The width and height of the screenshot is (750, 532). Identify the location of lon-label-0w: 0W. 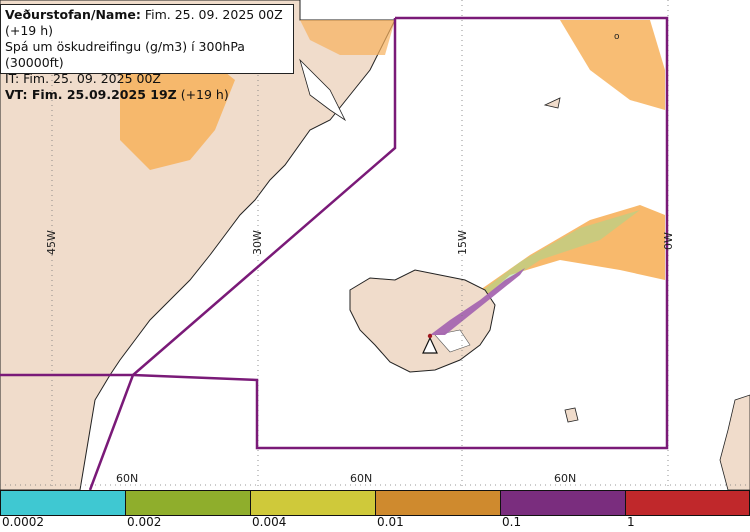
(668, 241).